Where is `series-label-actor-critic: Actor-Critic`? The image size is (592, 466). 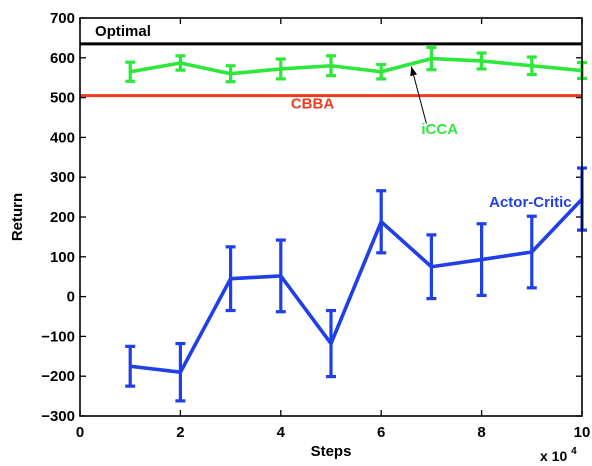
series-label-actor-critic: Actor-Critic is located at coordinates (530, 202).